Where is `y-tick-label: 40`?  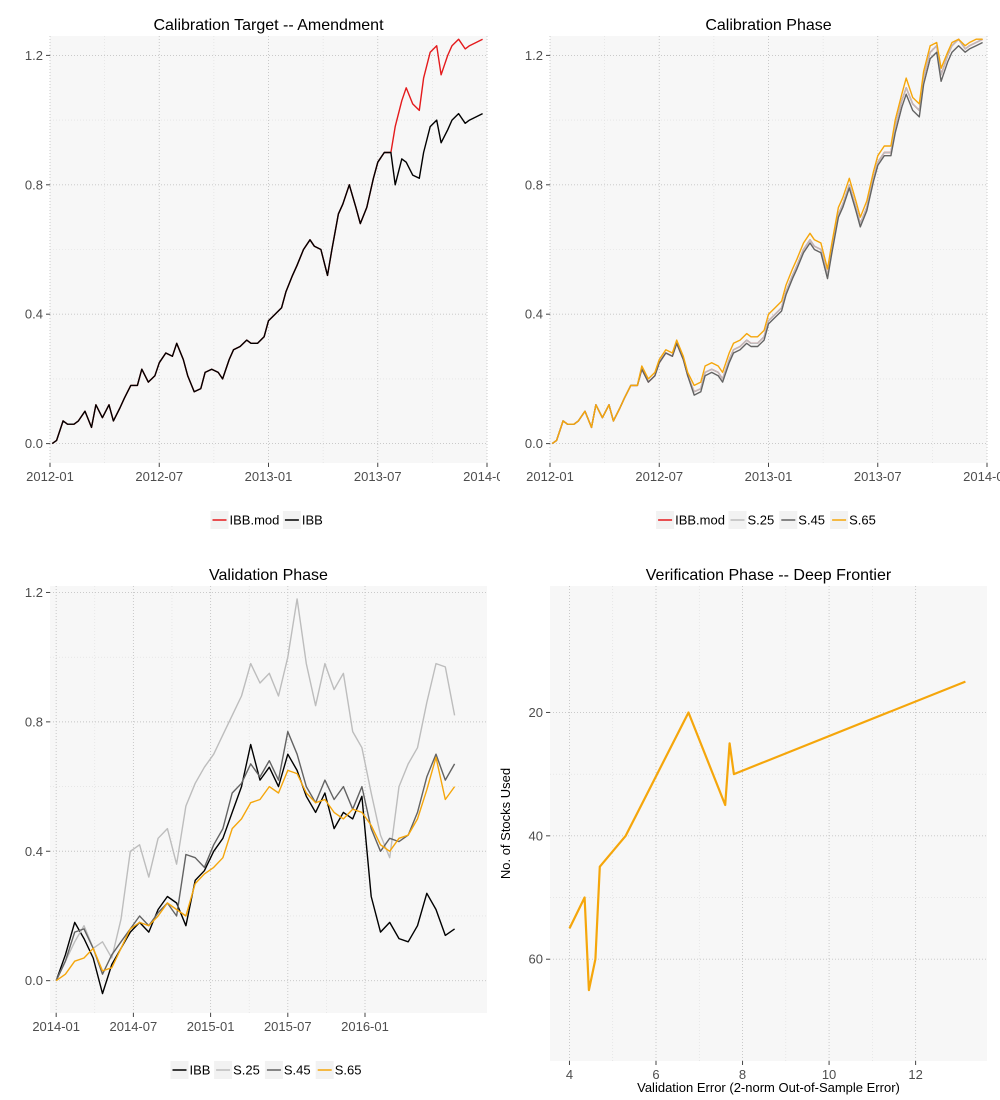
y-tick-label: 40 is located at coordinates (536, 835).